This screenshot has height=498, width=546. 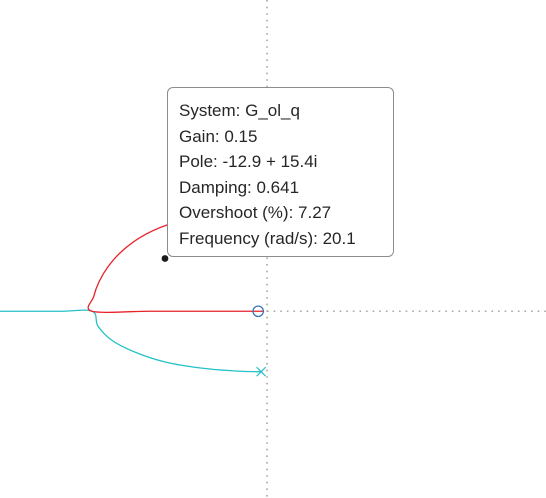 I want to click on pole-marker, so click(x=261, y=371).